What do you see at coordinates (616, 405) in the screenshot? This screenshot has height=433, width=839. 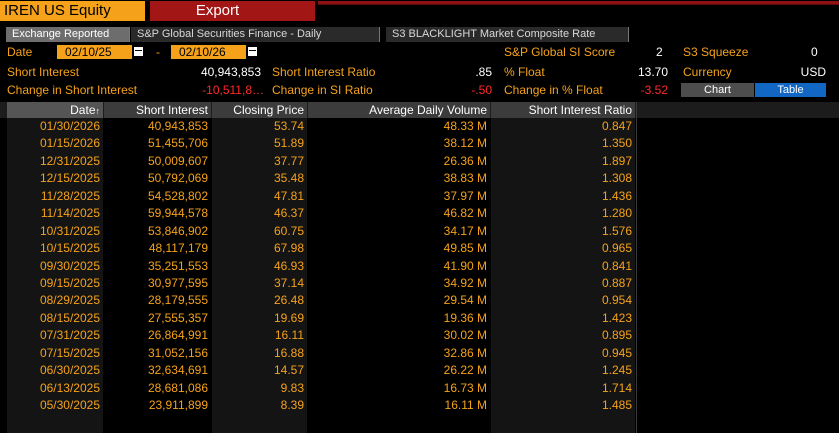 I see `si-ratio-cell: 1.485` at bounding box center [616, 405].